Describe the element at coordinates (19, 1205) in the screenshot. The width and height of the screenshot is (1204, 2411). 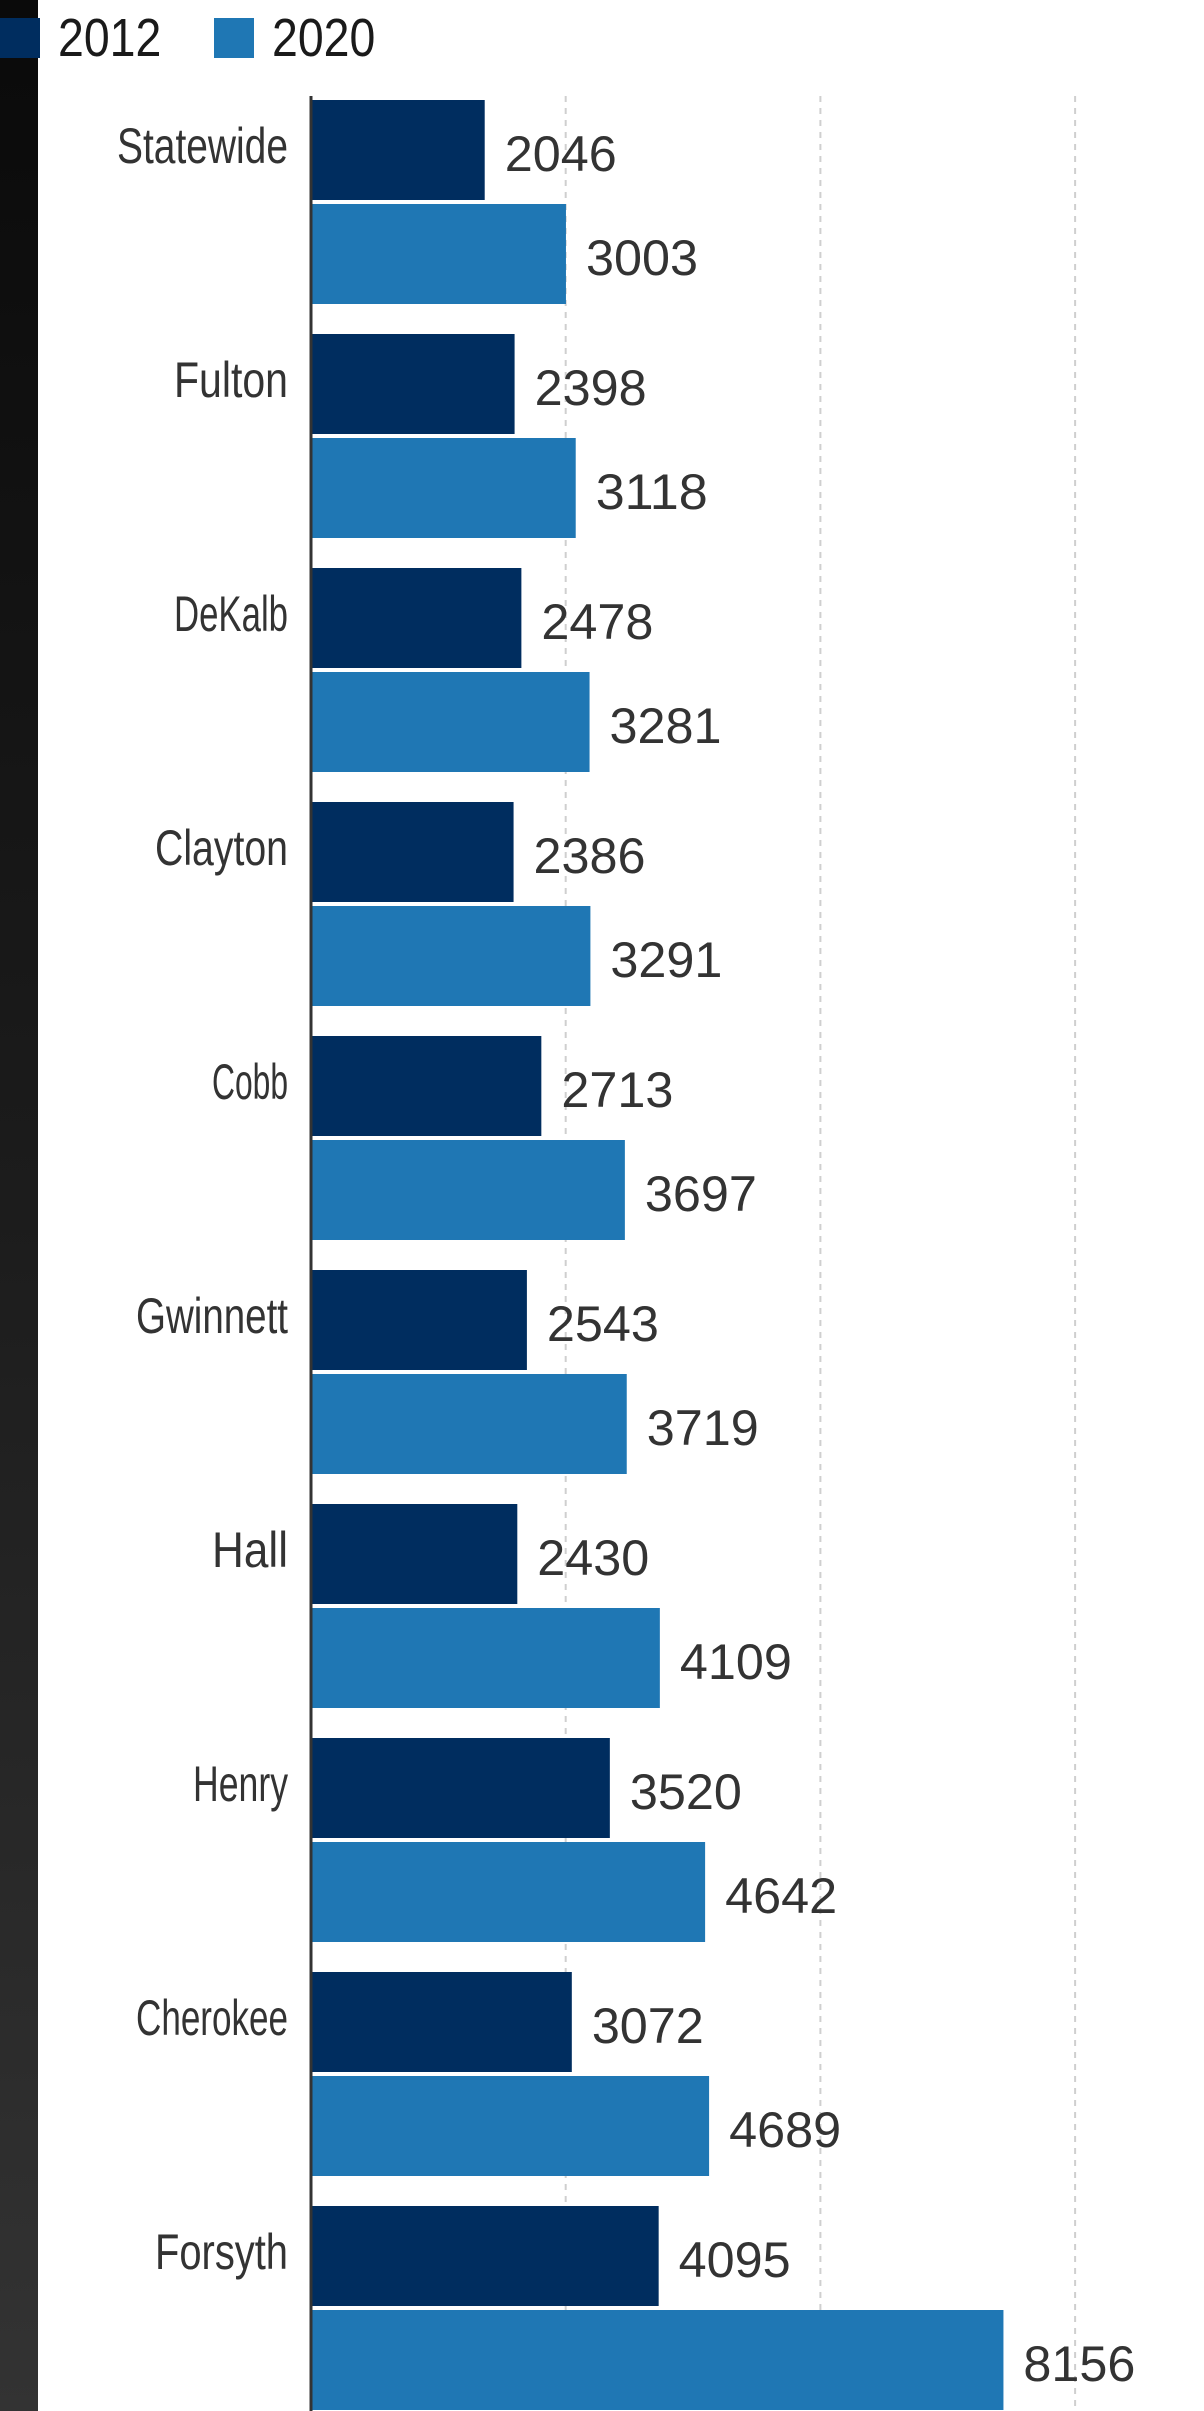
I see `left-edge-strip` at that location.